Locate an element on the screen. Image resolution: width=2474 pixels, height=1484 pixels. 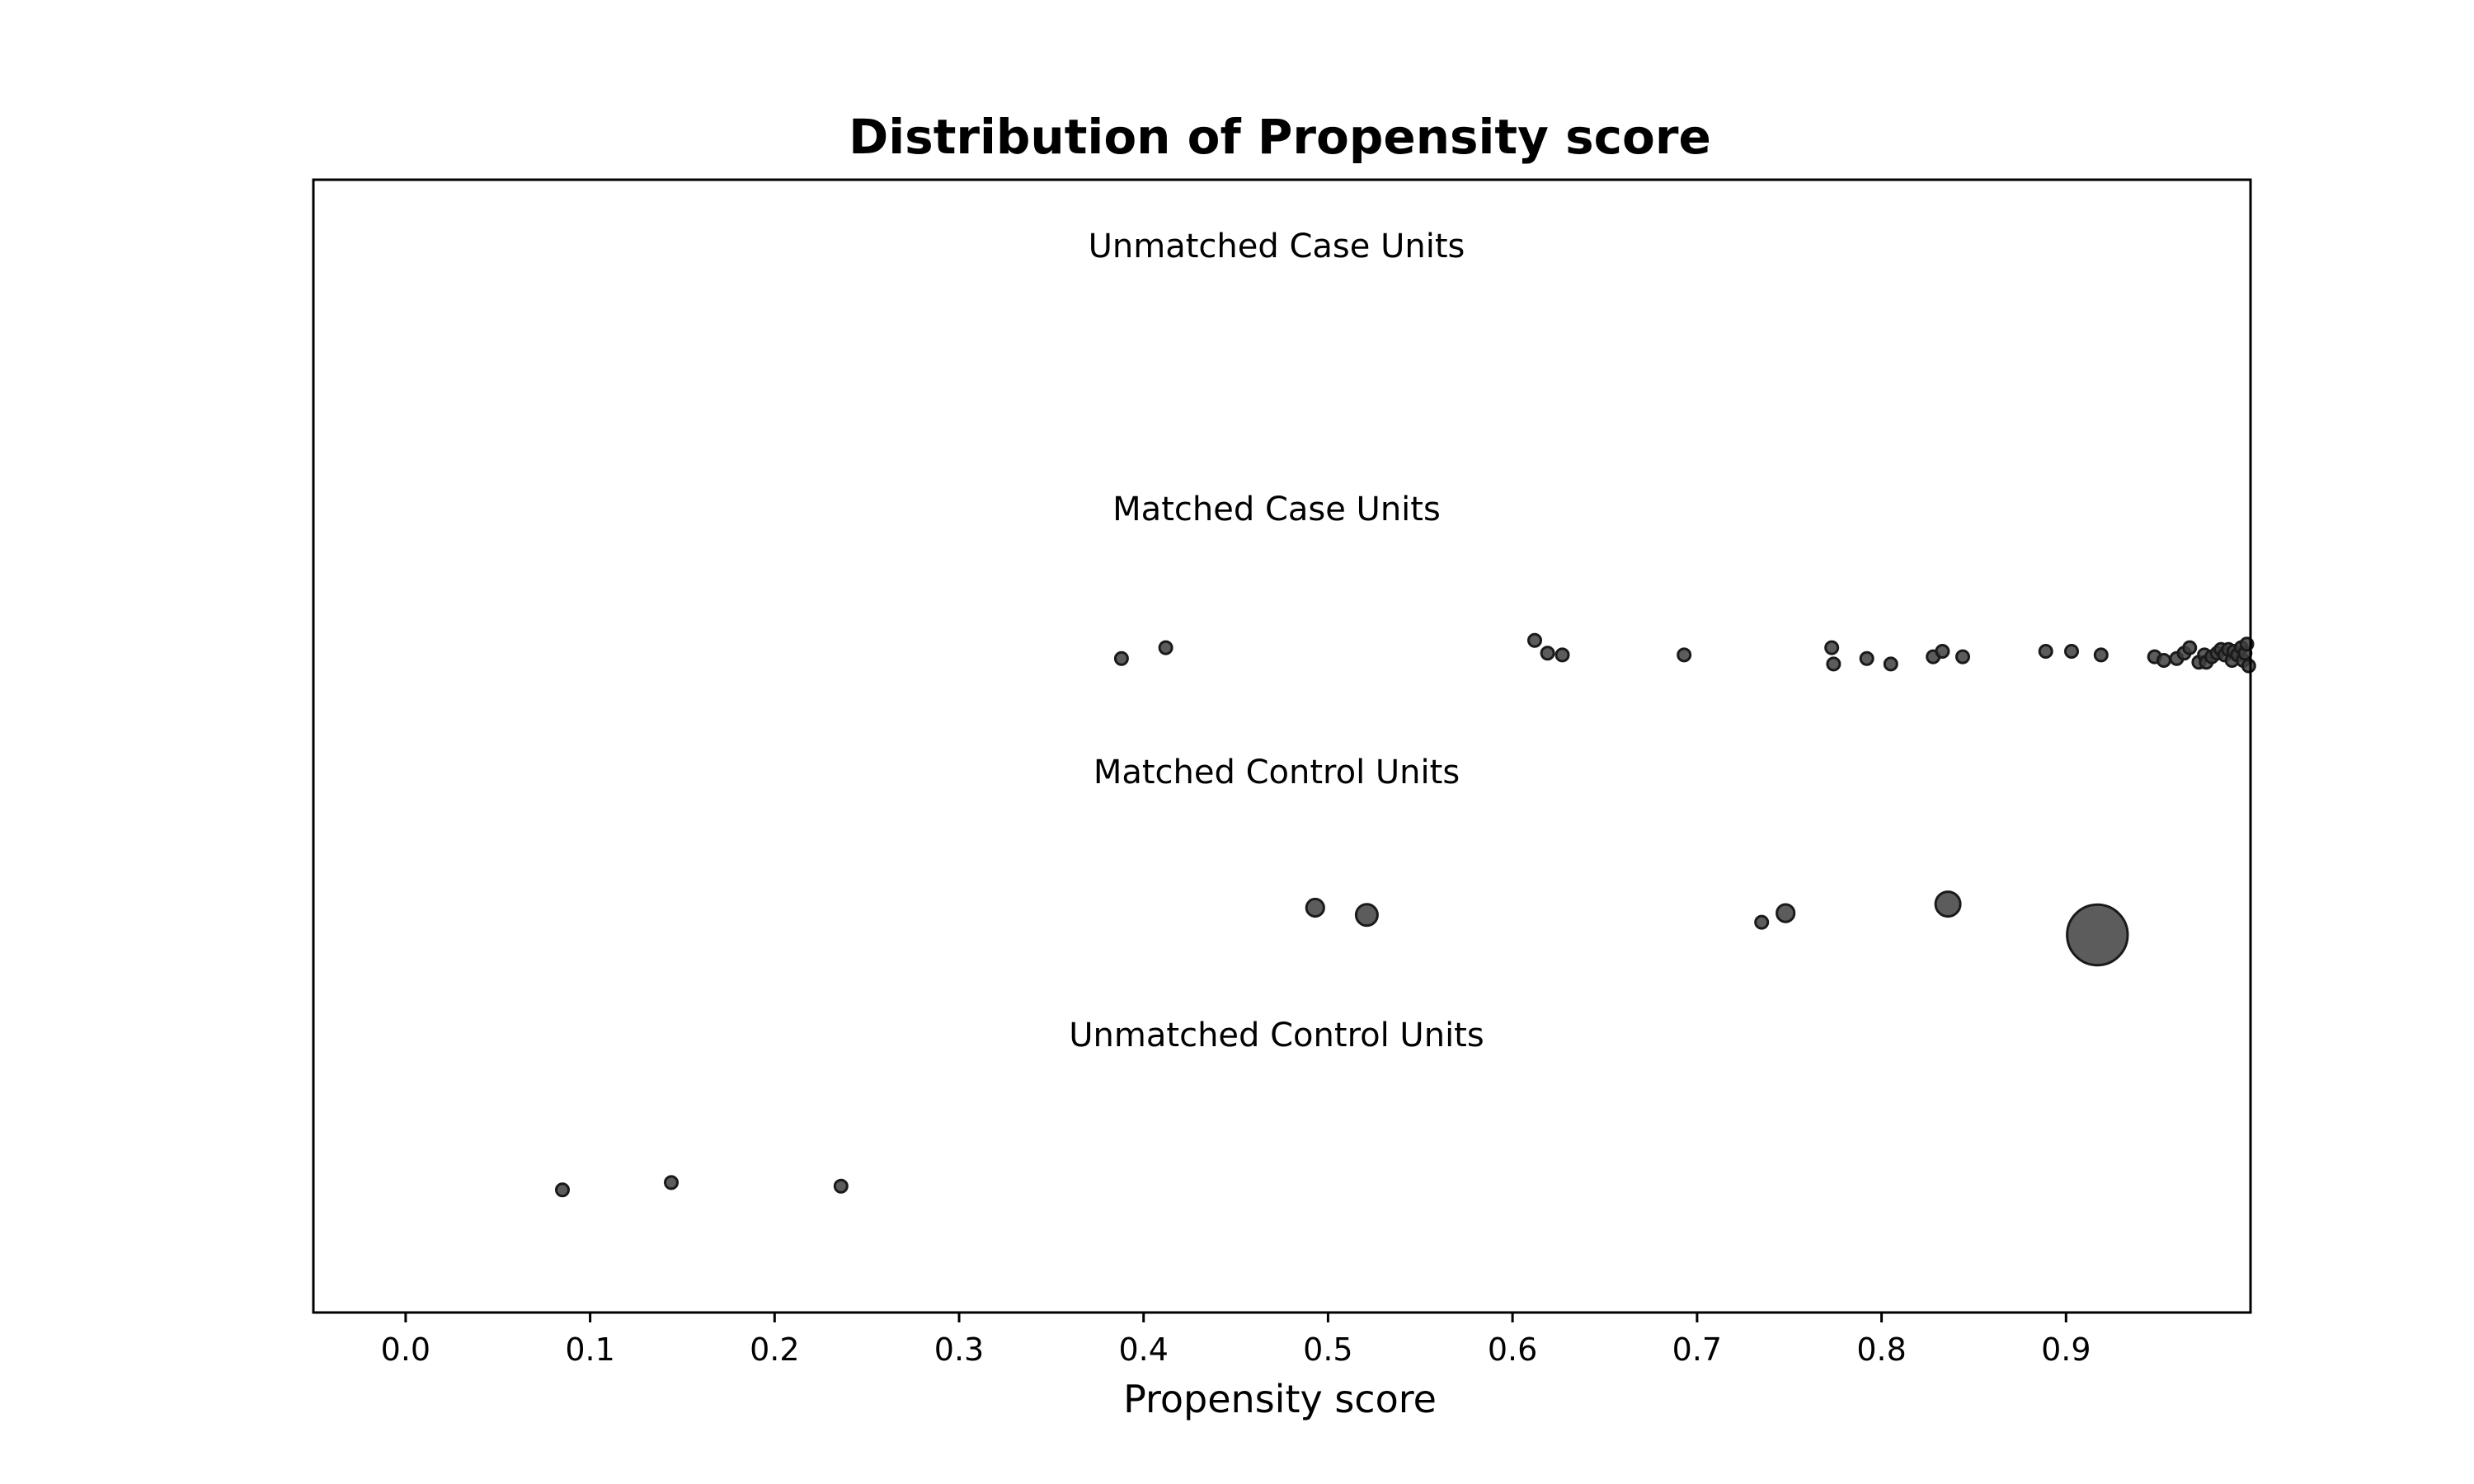
x-tick-label: 0.0 is located at coordinates (405, 1349).